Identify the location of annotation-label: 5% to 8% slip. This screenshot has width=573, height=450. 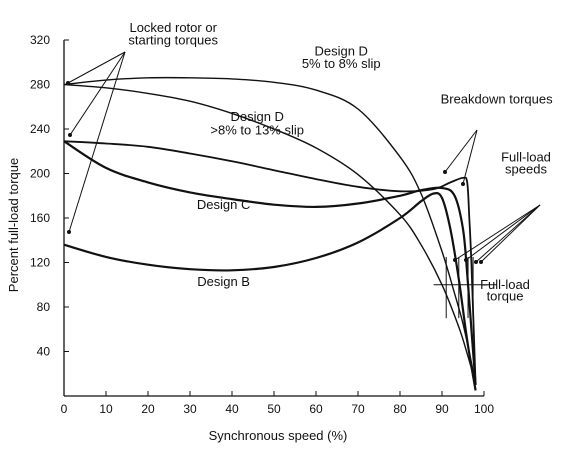
(341, 63).